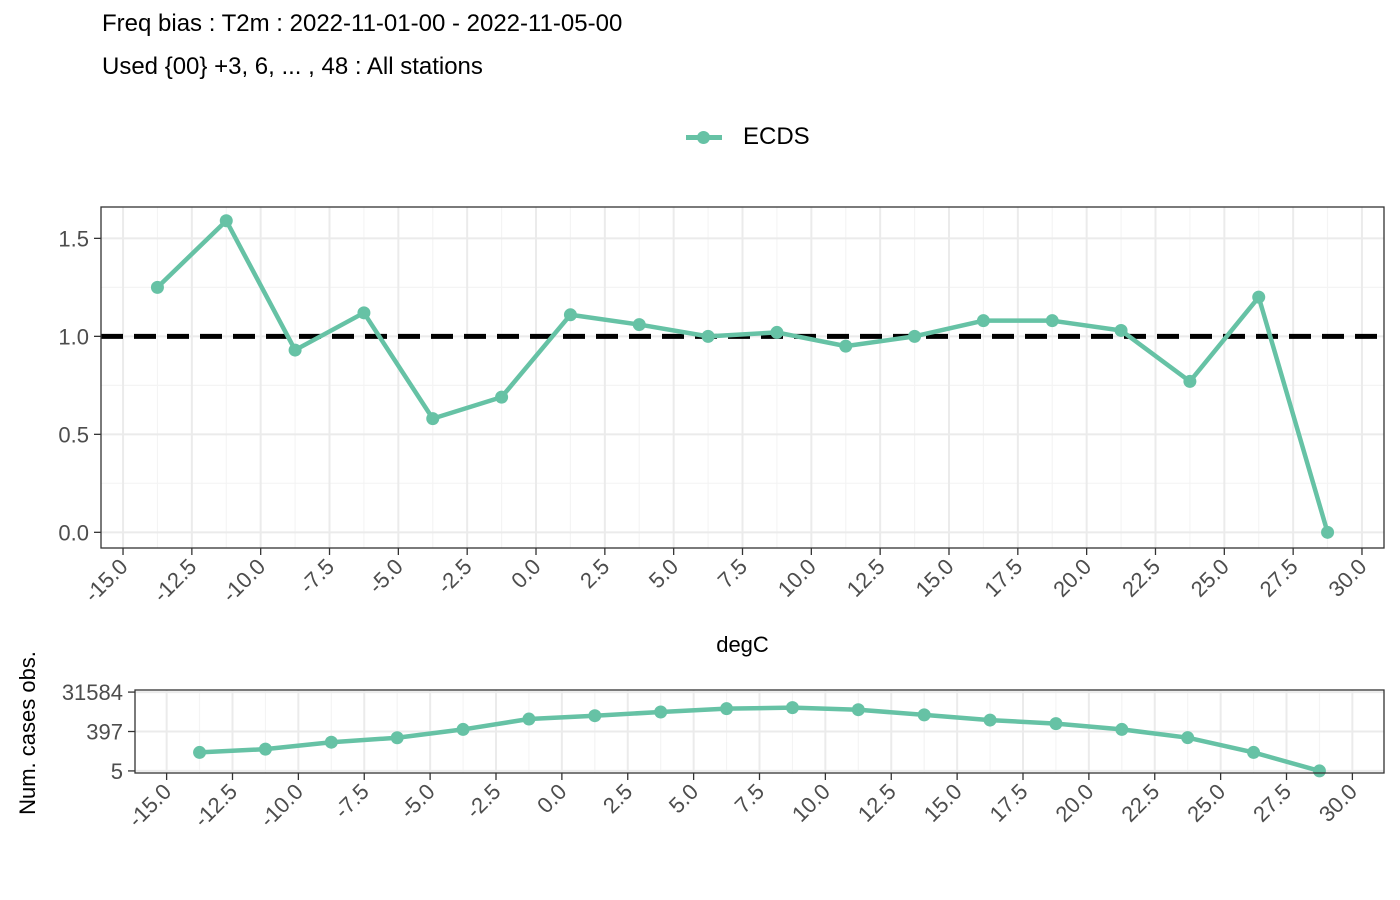  What do you see at coordinates (73, 336) in the screenshot?
I see `y-tick-label: 1.0` at bounding box center [73, 336].